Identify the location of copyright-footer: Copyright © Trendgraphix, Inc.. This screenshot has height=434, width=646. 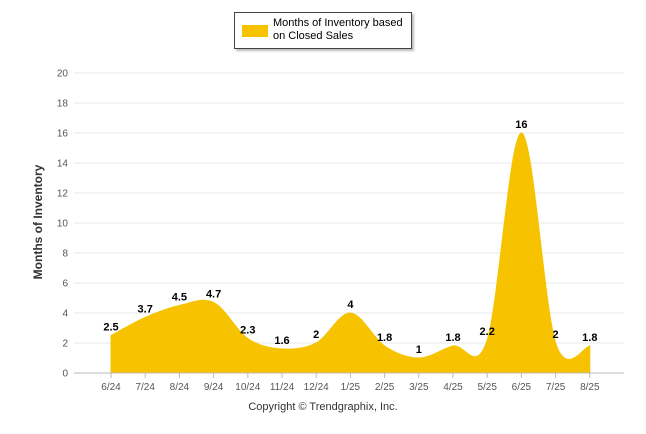
(323, 407).